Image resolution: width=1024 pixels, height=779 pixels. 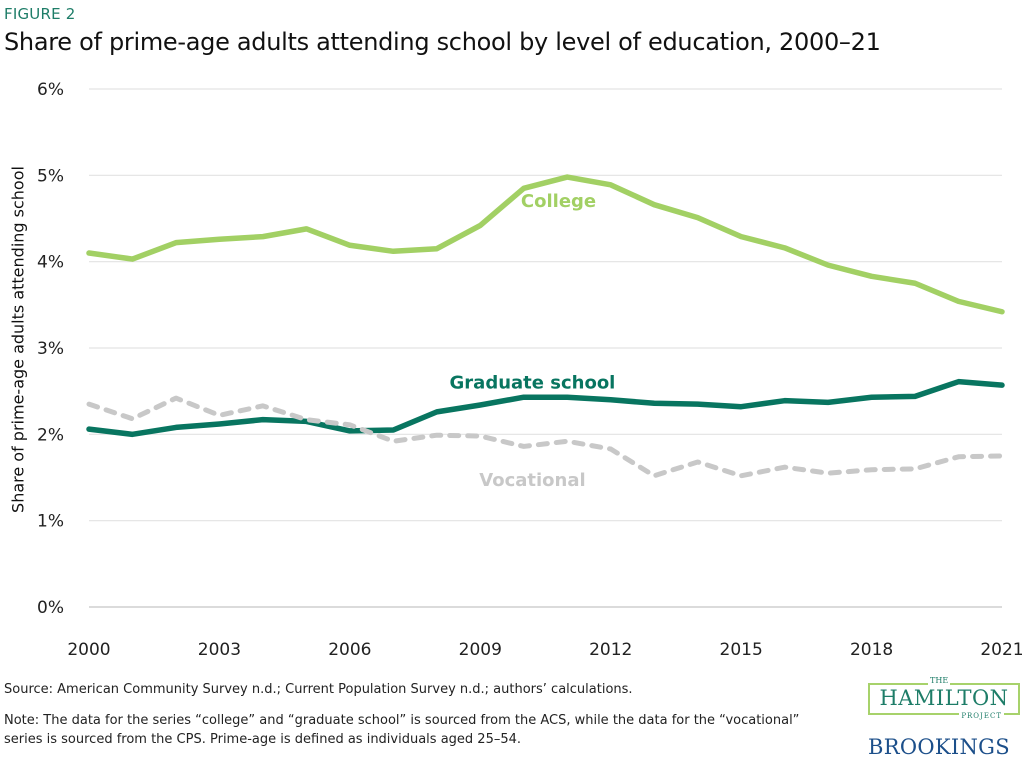 I want to click on x-tick-label: 2006, so click(x=349, y=650).